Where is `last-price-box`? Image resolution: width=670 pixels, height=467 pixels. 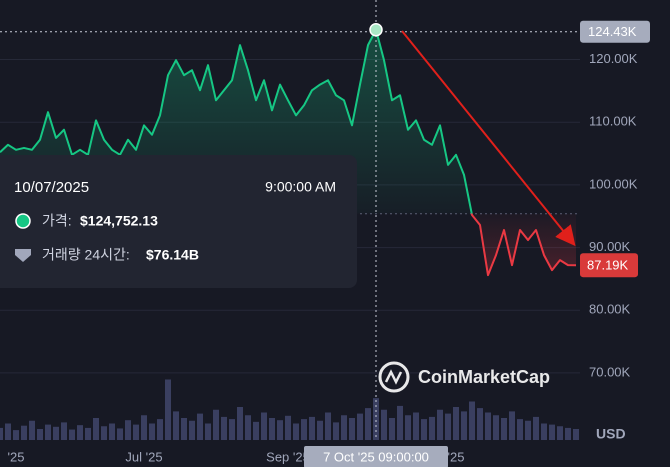 last-price-box is located at coordinates (609, 265).